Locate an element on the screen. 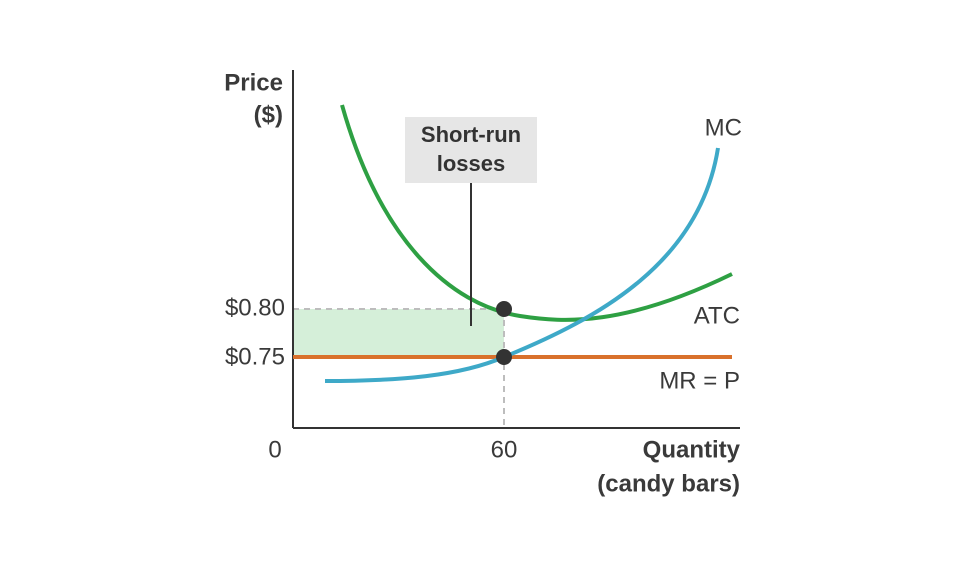 The image size is (975, 563). annotation-box is located at coordinates (471, 150).